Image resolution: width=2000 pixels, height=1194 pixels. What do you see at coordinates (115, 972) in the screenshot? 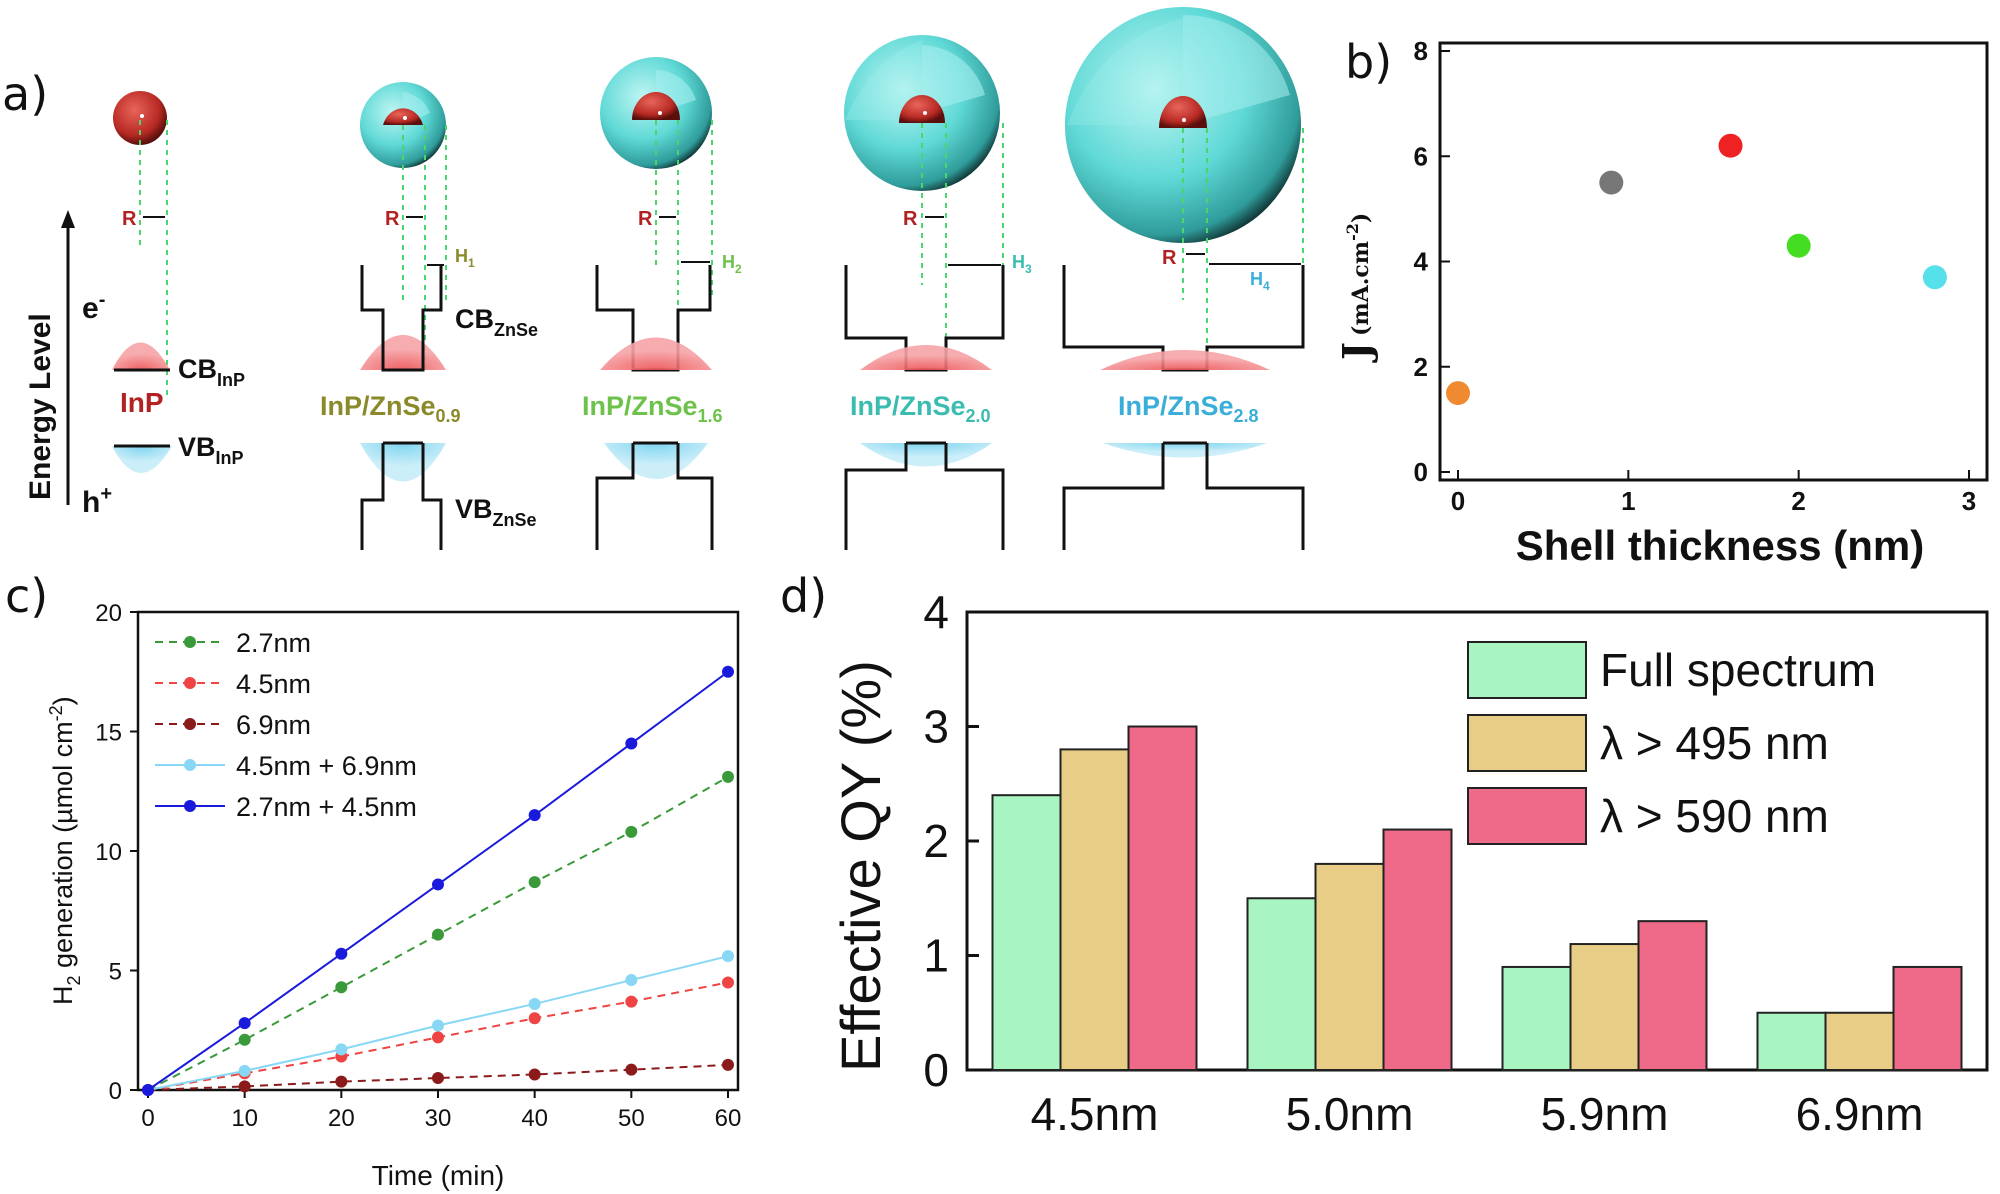
I see `y-tick-label: 5` at bounding box center [115, 972].